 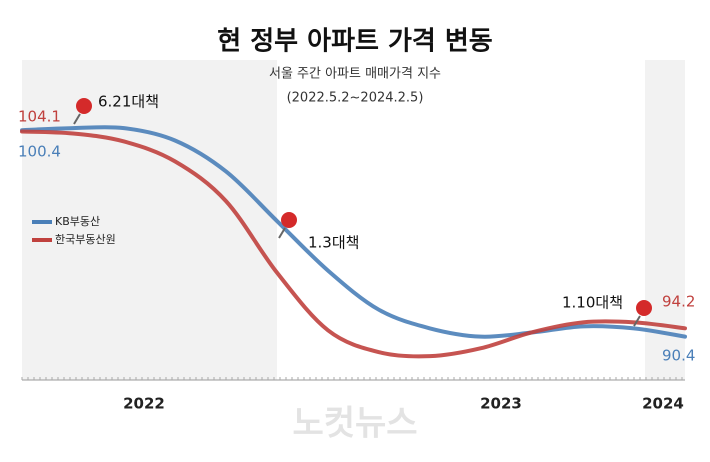 What do you see at coordinates (39, 152) in the screenshot?
I see `value-label: 100.4` at bounding box center [39, 152].